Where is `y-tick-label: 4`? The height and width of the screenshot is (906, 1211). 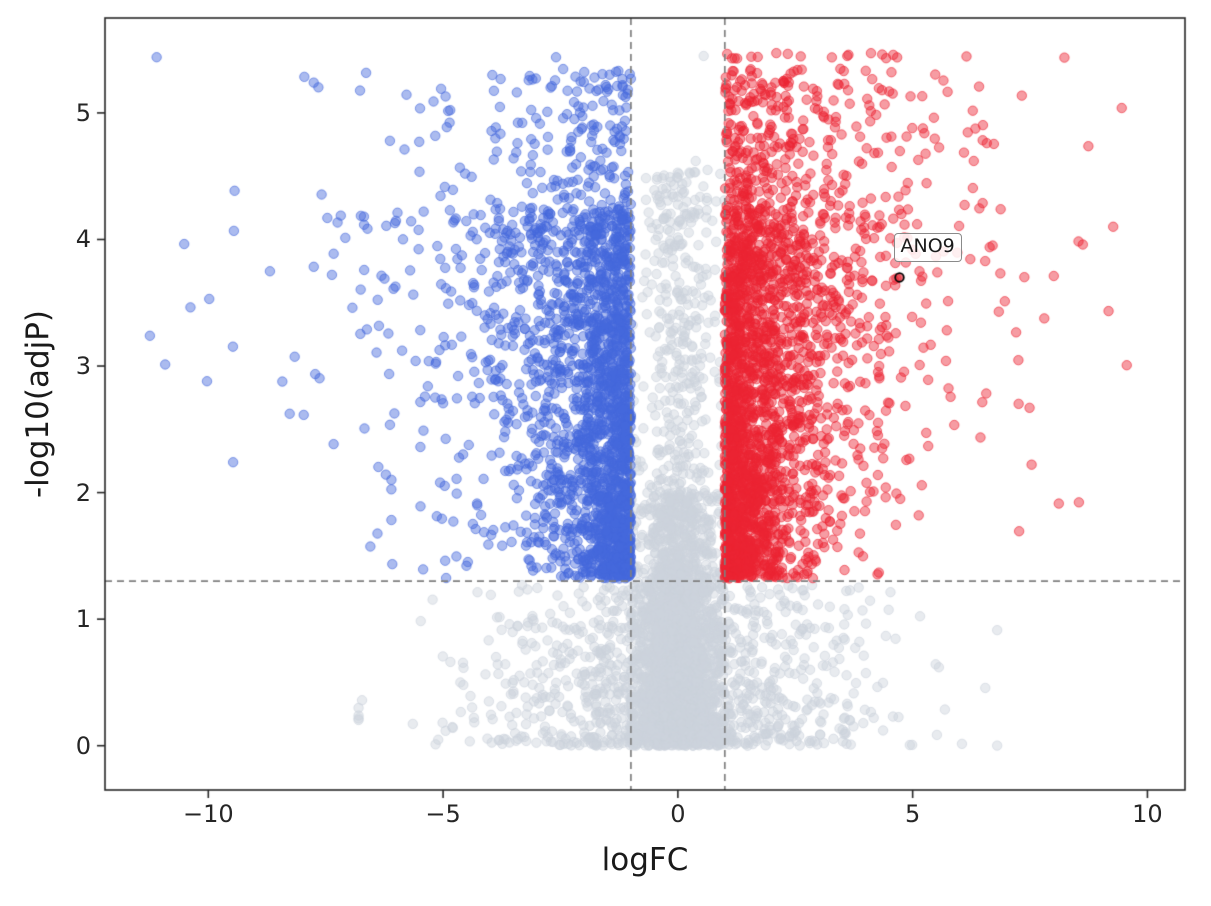
y-tick-label: 4 is located at coordinates (83, 239).